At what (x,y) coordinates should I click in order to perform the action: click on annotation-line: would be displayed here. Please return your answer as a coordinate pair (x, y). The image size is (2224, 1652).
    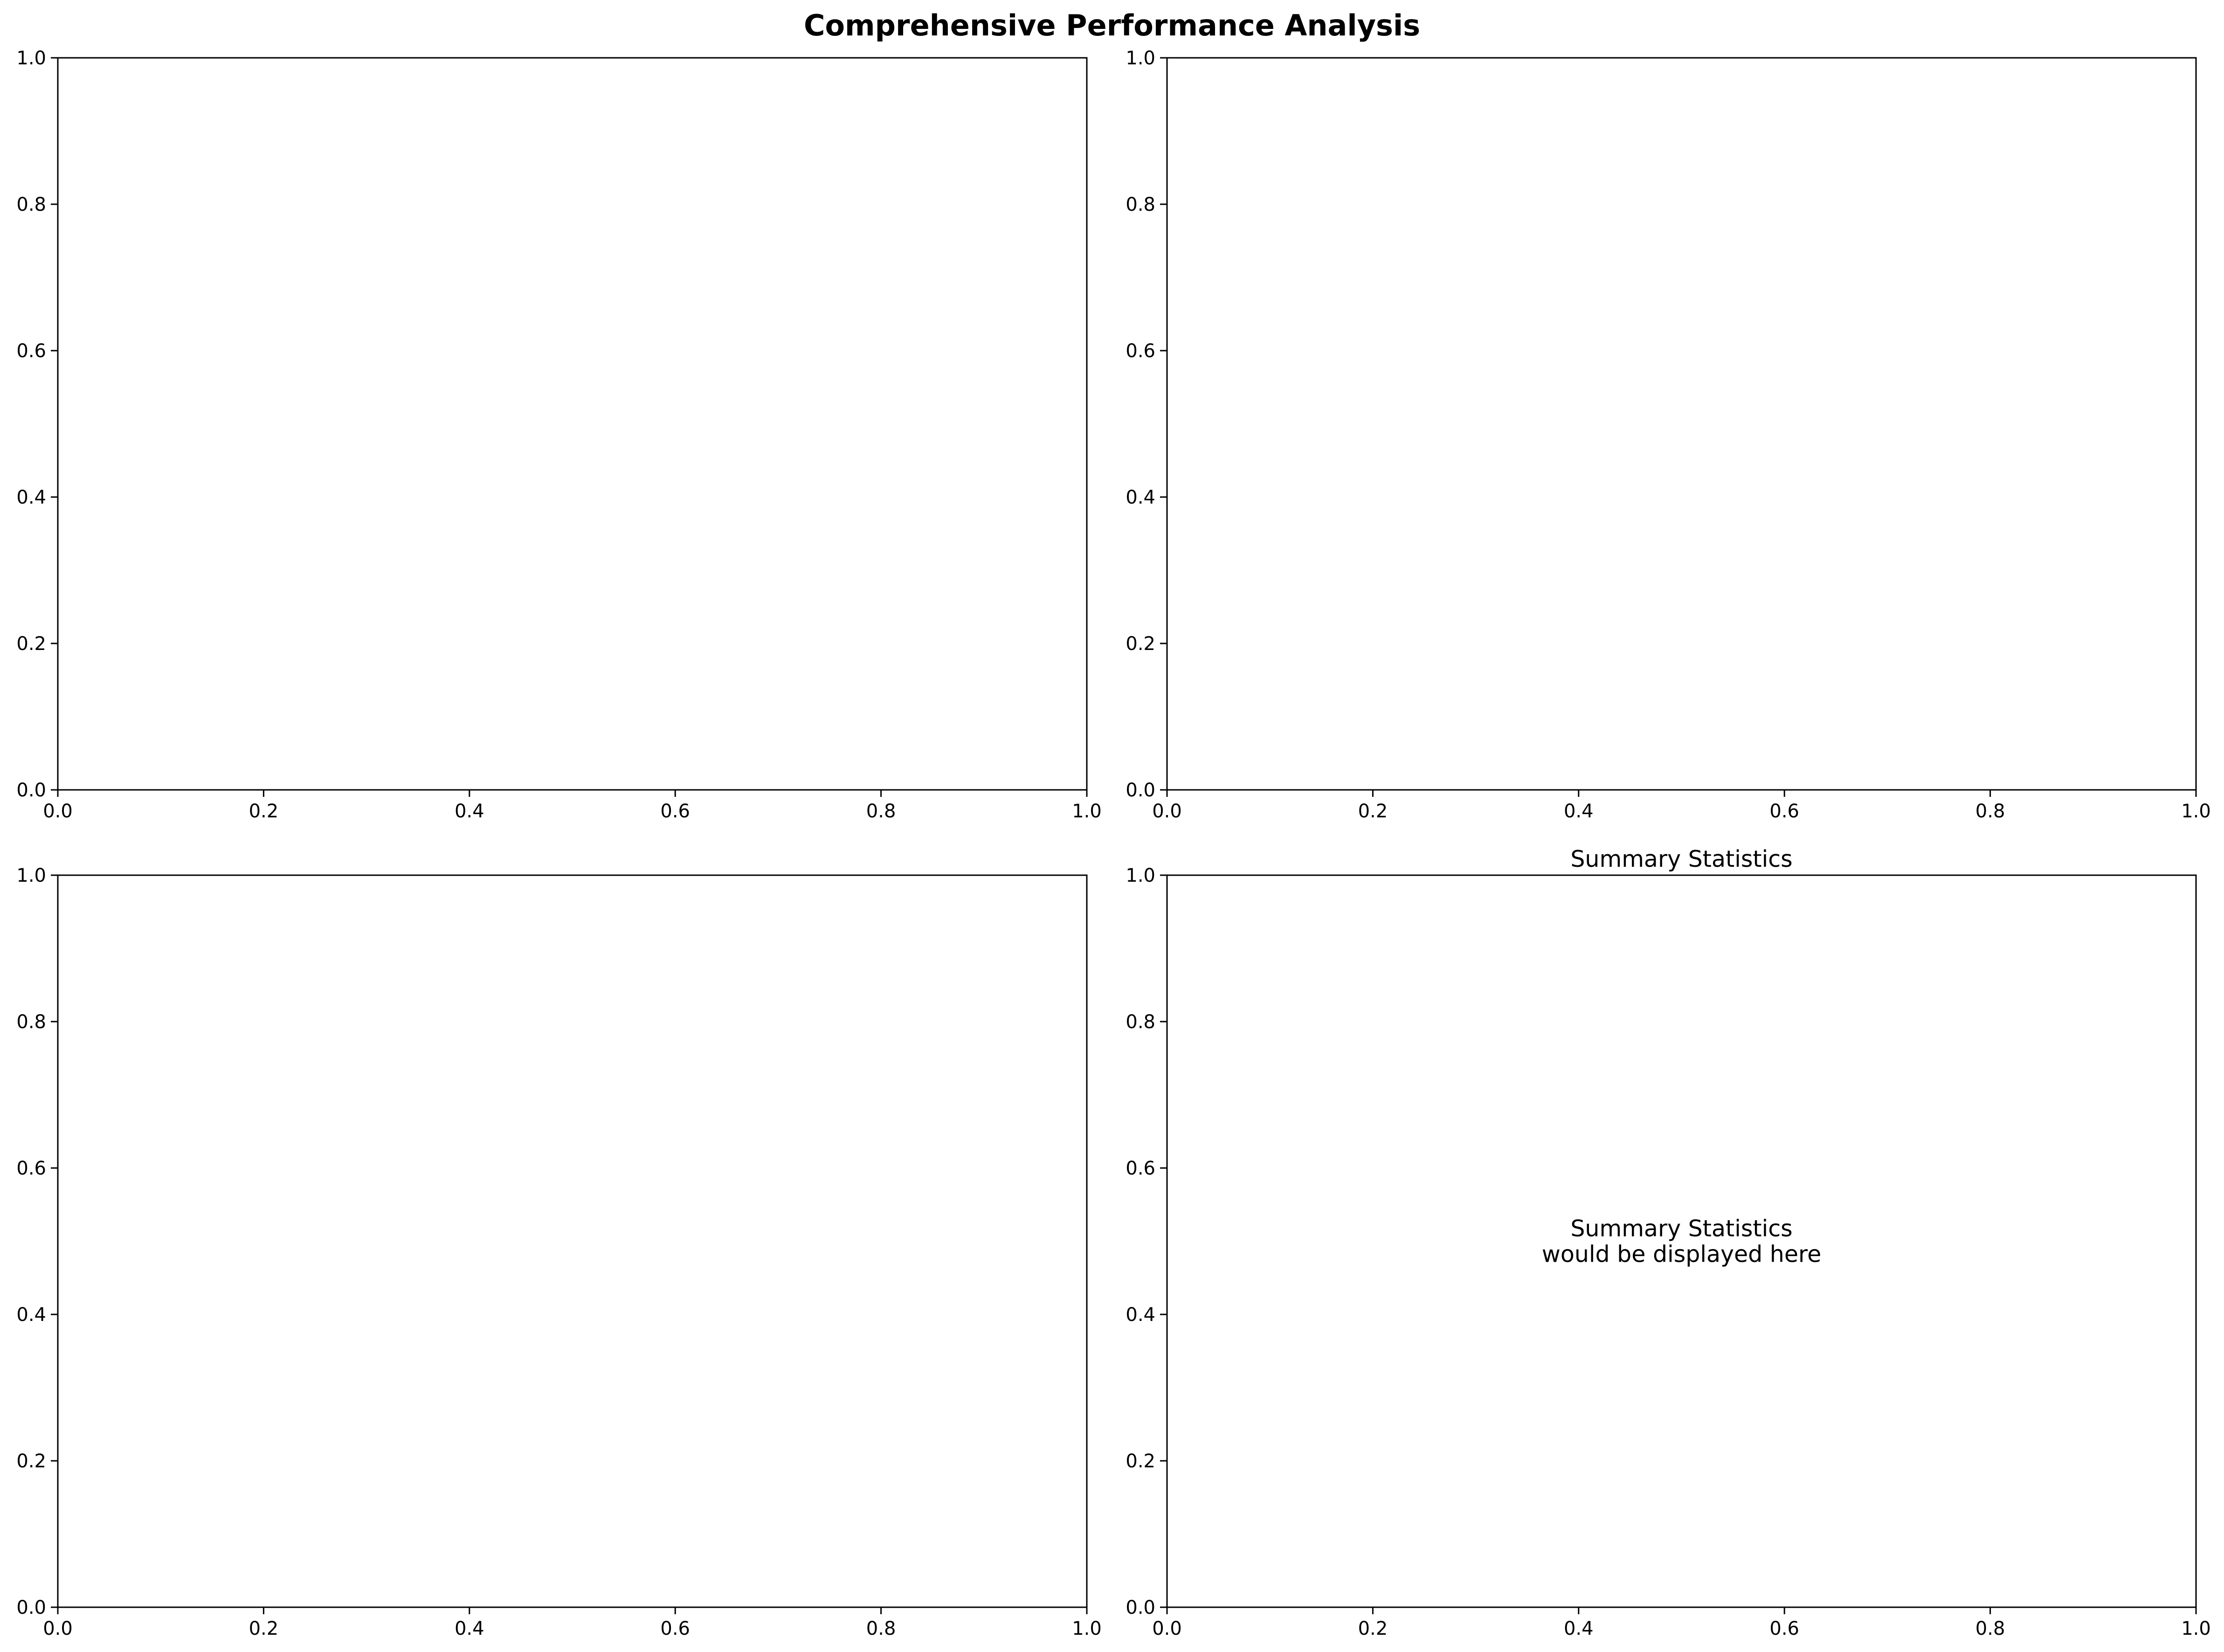
    Looking at the image, I should click on (1681, 1254).